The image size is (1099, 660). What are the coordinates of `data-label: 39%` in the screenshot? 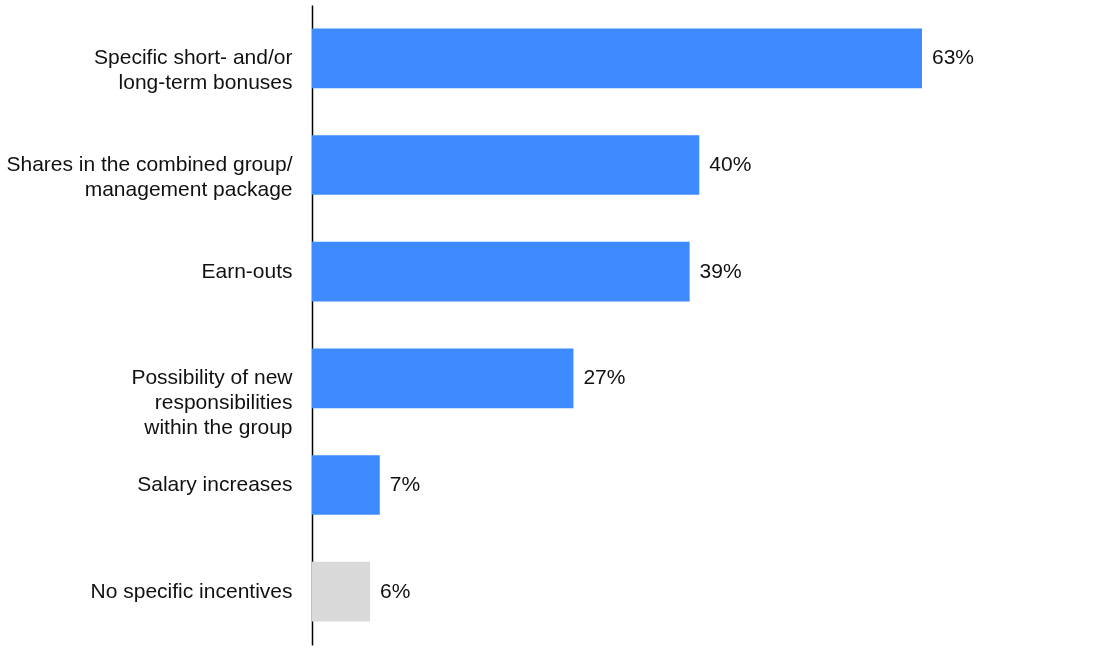 It's located at (720, 270).